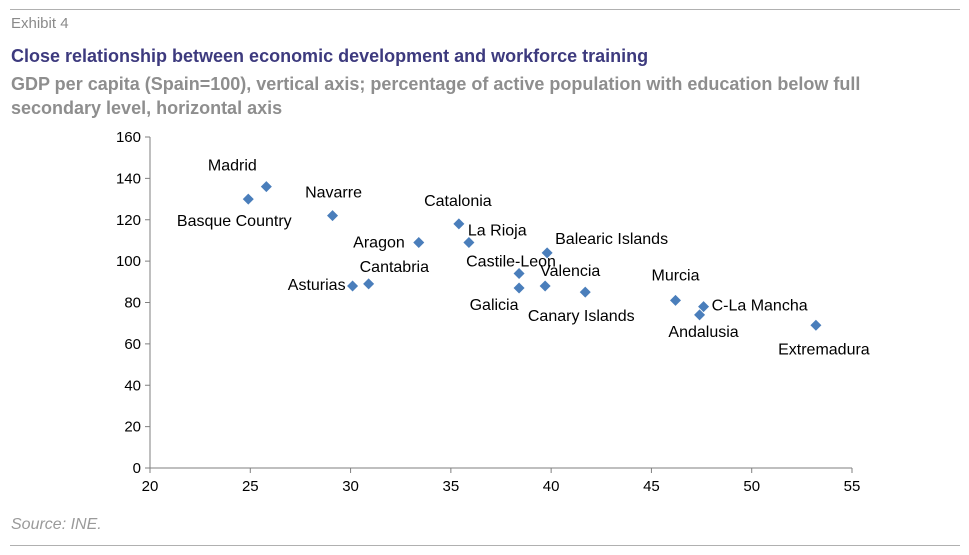  Describe the element at coordinates (458, 201) in the screenshot. I see `data-label: Catalonia` at that location.